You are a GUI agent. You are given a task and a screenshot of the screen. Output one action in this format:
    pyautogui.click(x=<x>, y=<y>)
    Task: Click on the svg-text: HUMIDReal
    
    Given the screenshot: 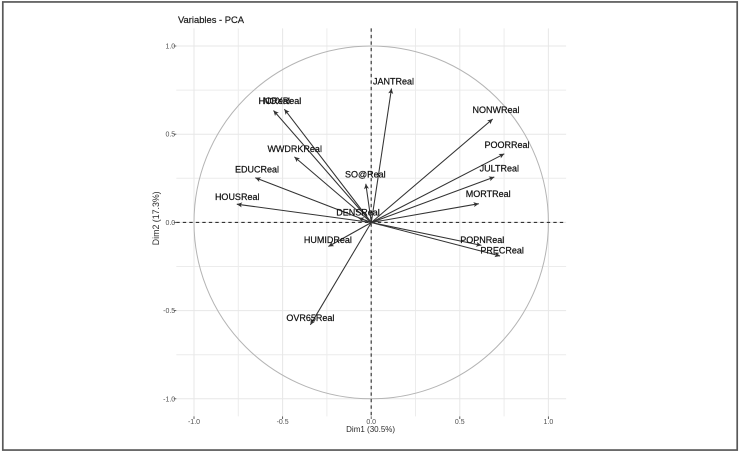 What is the action you would take?
    pyautogui.click(x=328, y=240)
    